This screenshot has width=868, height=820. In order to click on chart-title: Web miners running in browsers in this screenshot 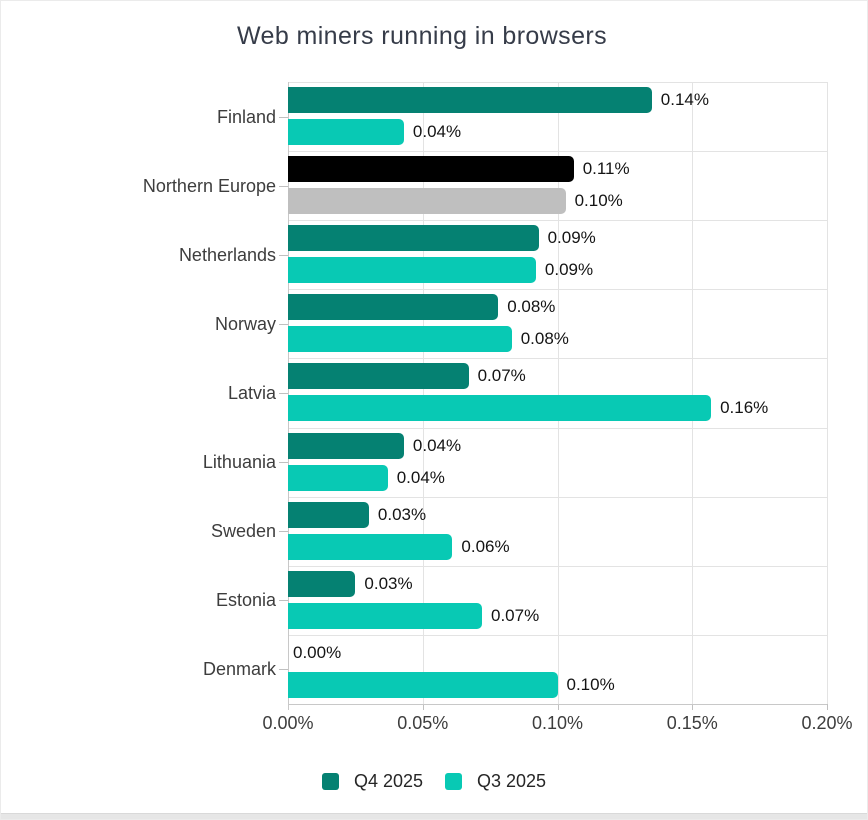, I will do `click(422, 36)`.